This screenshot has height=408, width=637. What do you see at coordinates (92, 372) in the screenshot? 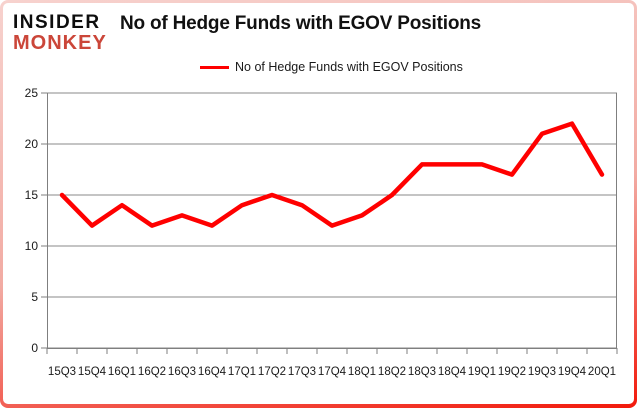
I see `x-tick-label: 15Q4` at bounding box center [92, 372].